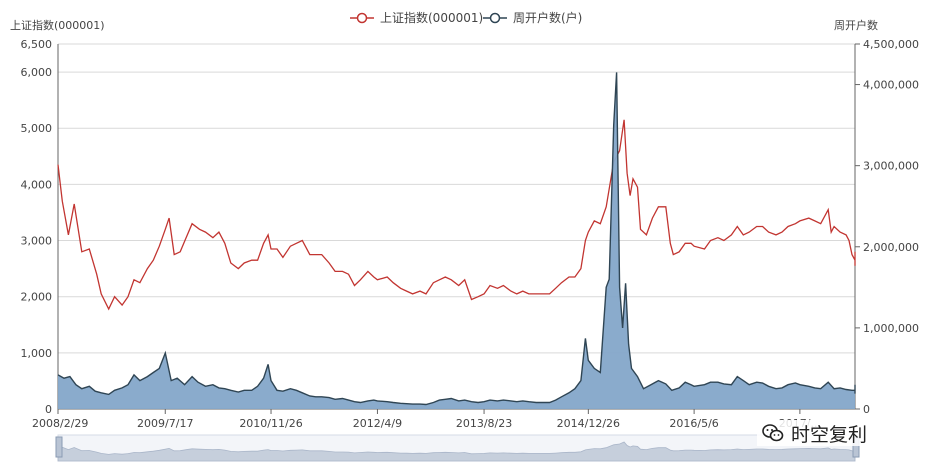 The image size is (925, 473). I want to click on right-tick-label: 0, so click(866, 409).